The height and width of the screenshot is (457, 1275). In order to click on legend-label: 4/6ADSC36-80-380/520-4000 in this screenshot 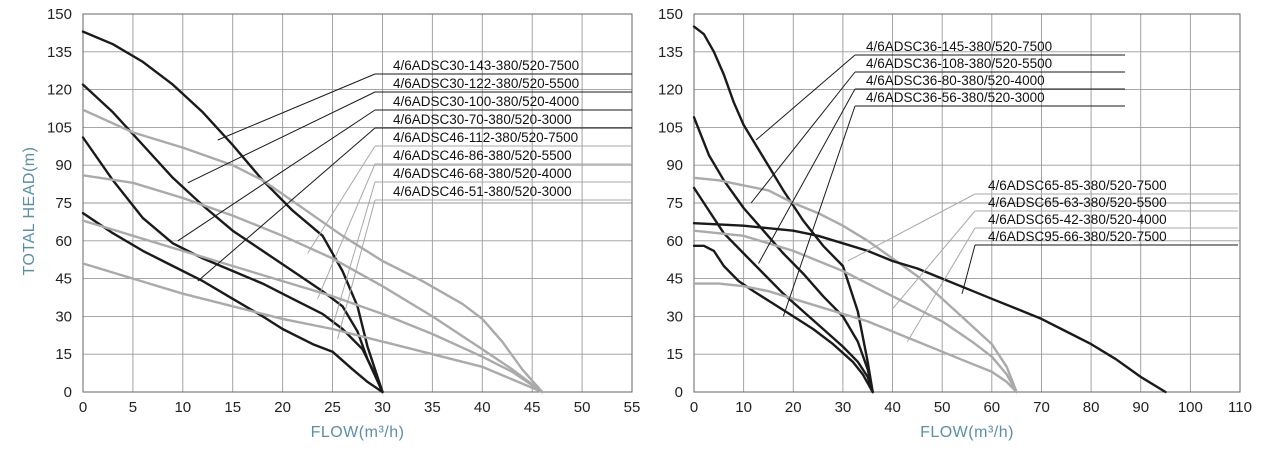, I will do `click(955, 80)`.